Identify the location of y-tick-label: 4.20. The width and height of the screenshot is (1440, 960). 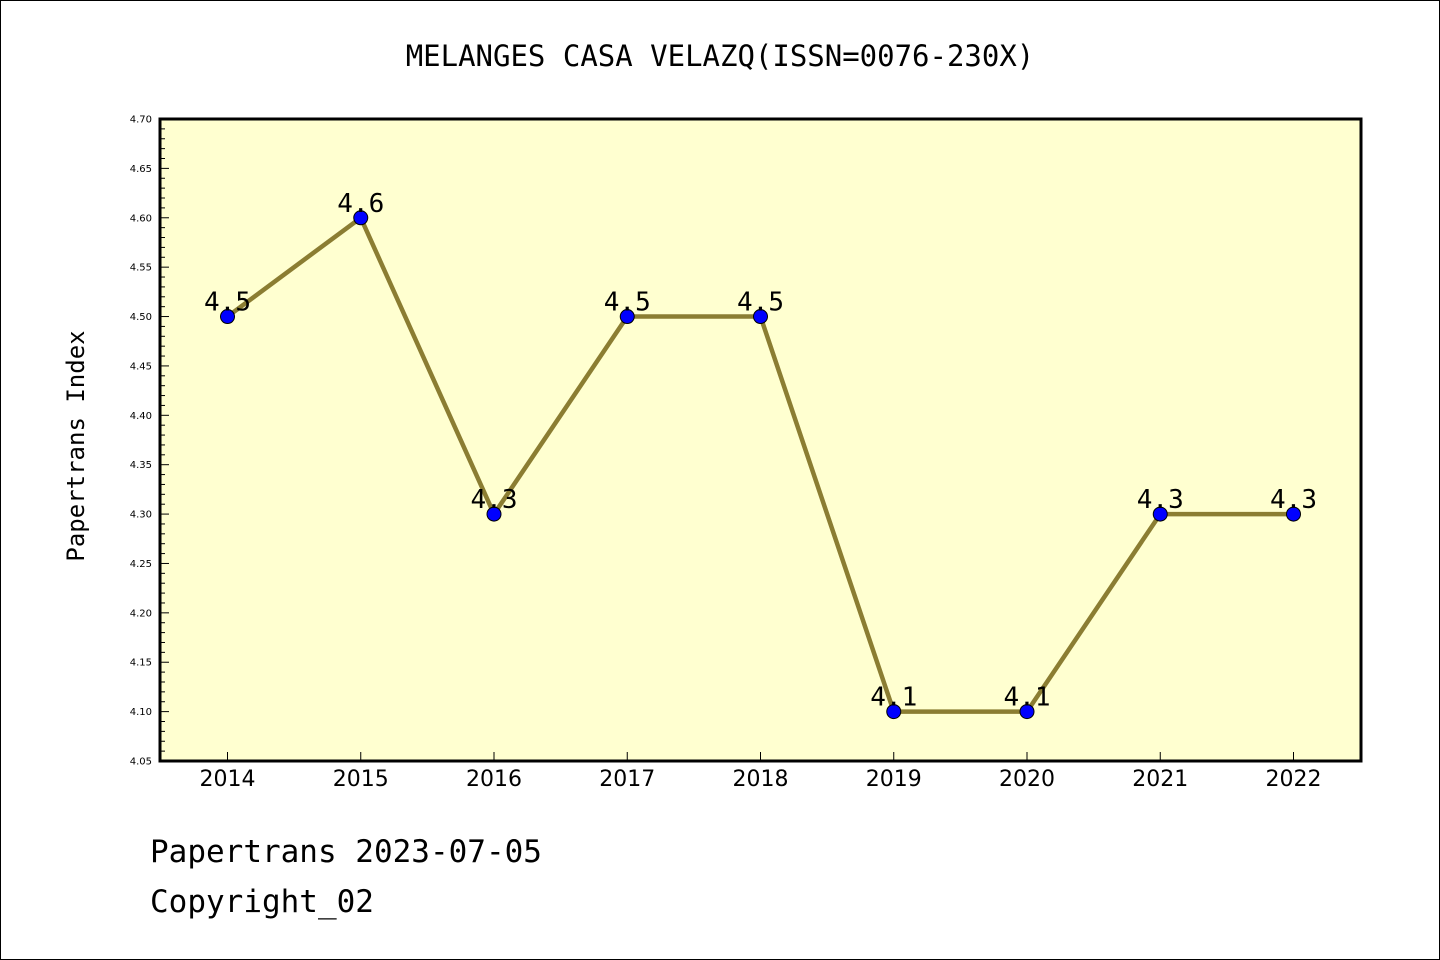
(141, 613).